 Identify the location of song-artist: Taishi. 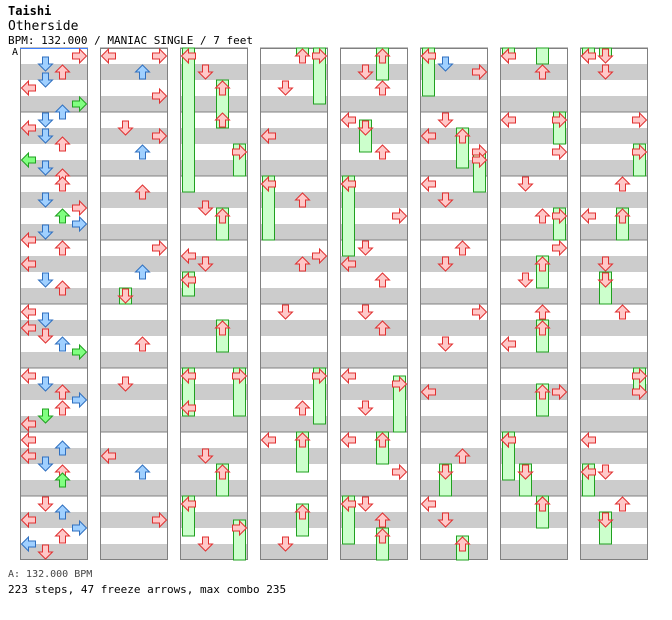
(30, 11).